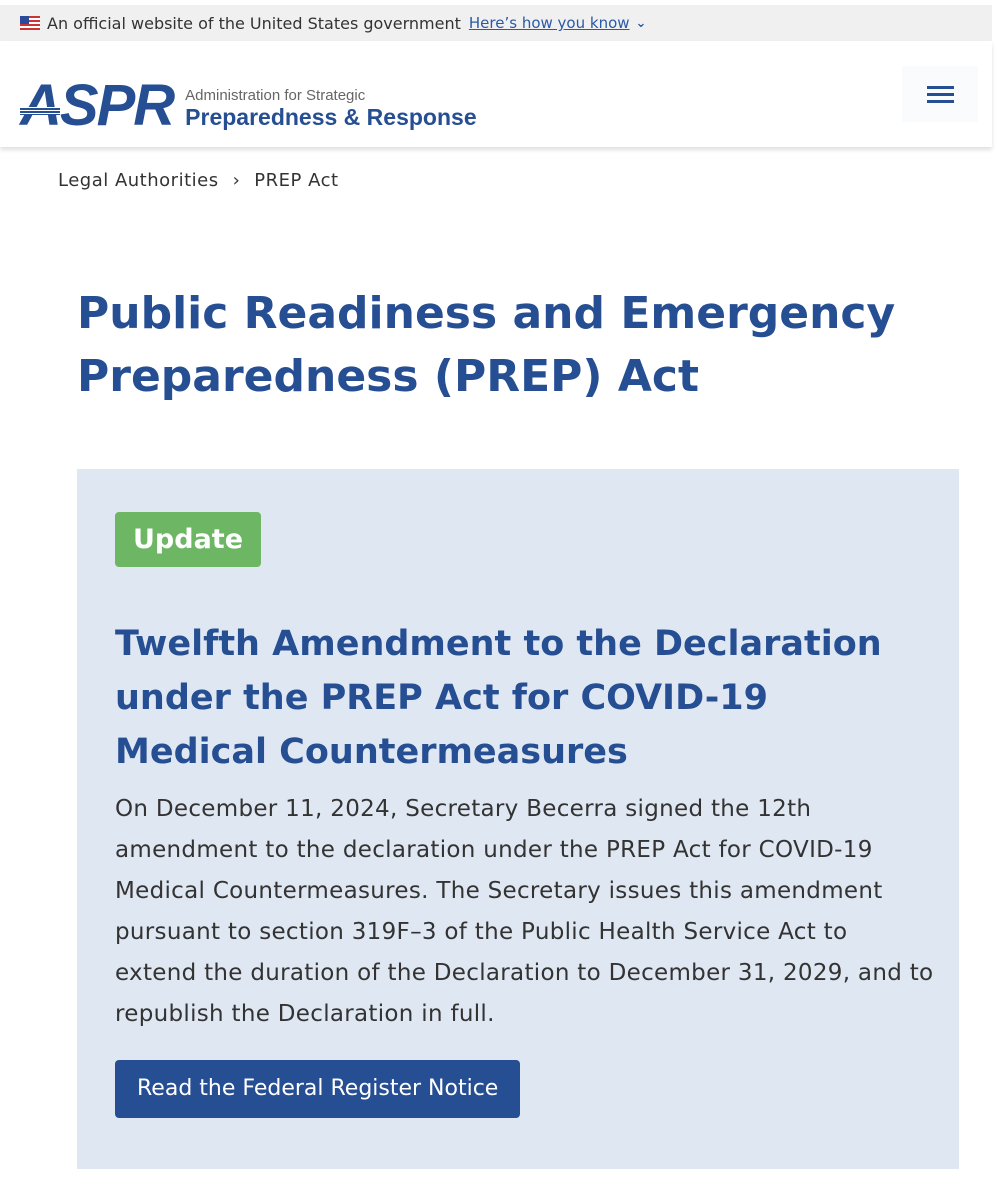  I want to click on breadcrumb-prep-act: PREP Act, so click(296, 180).